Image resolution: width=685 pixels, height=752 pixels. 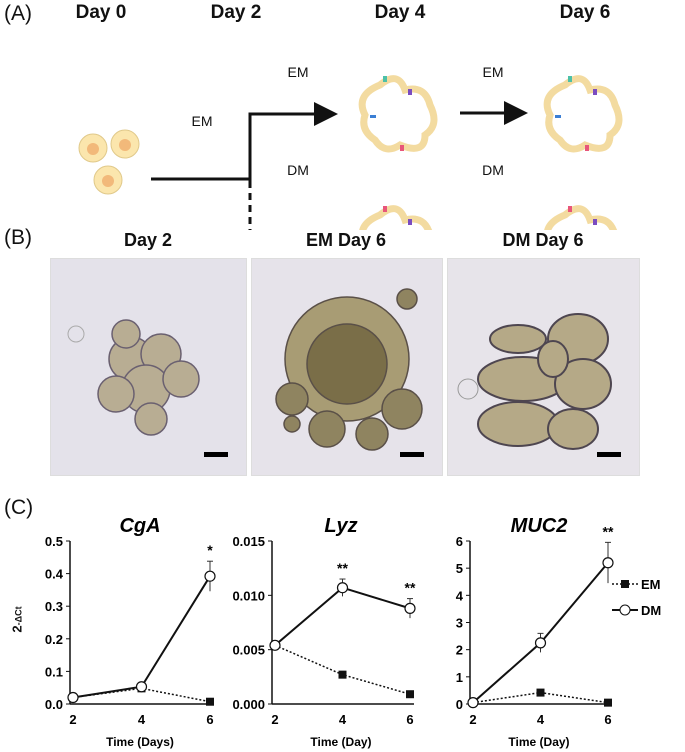 What do you see at coordinates (340, 526) in the screenshot?
I see `chart-title: Lyz` at bounding box center [340, 526].